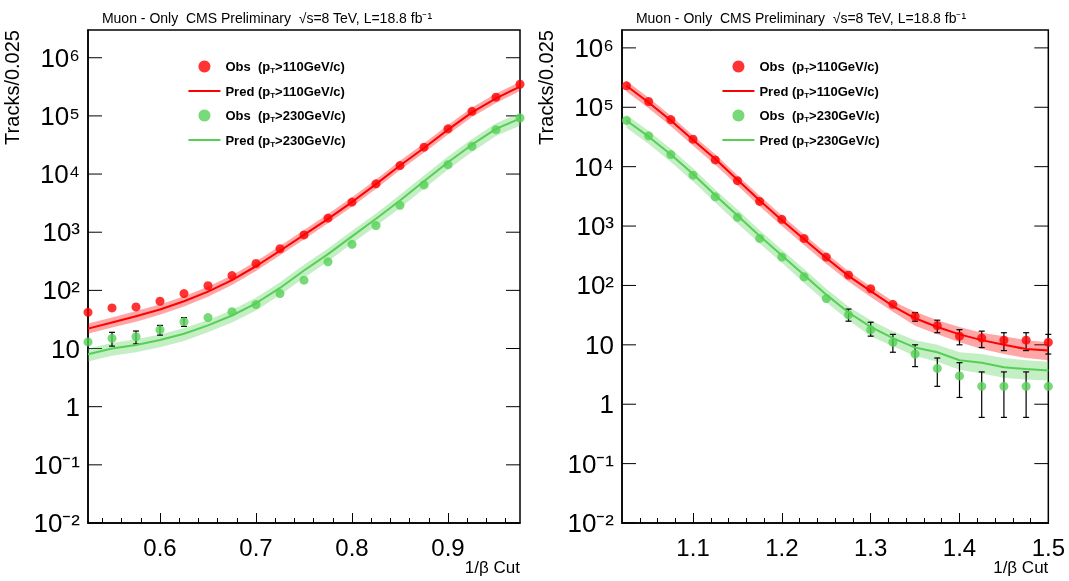  Describe the element at coordinates (256, 547) in the screenshot. I see `x-tick-label: 0.7` at that location.